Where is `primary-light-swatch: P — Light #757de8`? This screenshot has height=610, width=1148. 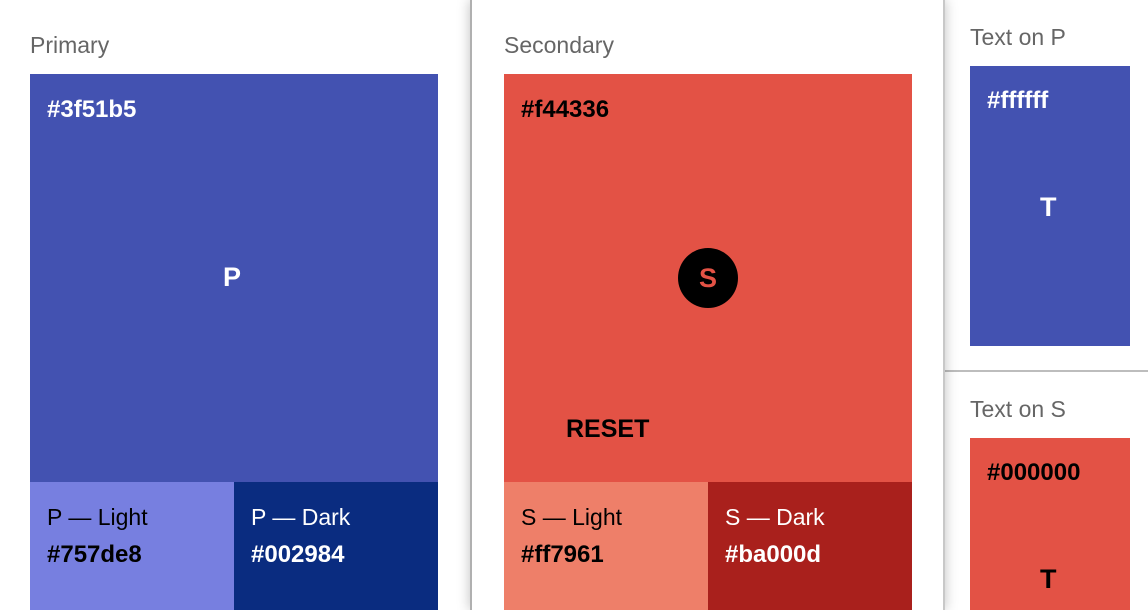
primary-light-swatch: P — Light #757de8 is located at coordinates (132, 546).